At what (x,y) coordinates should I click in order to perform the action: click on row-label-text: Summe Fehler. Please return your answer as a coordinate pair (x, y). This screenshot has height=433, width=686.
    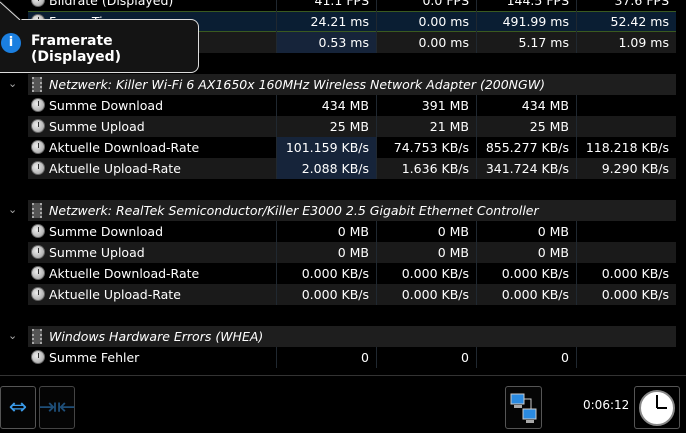
    Looking at the image, I should click on (94, 357).